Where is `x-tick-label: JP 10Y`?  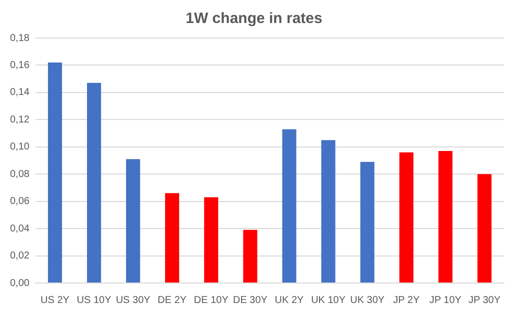
x-tick-label: JP 10Y is located at coordinates (445, 300).